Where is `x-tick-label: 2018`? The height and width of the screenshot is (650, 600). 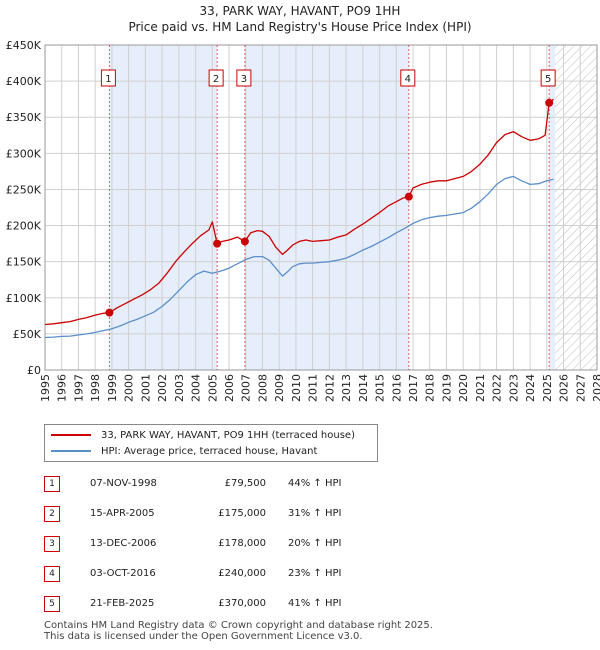
x-tick-label: 2018 is located at coordinates (430, 388).